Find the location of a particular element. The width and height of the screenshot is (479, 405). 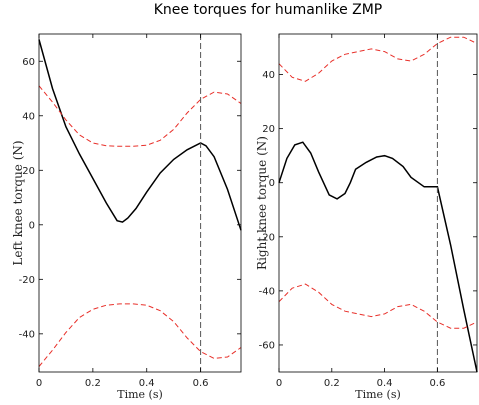

y-tick-label: 60 is located at coordinates (28, 62).